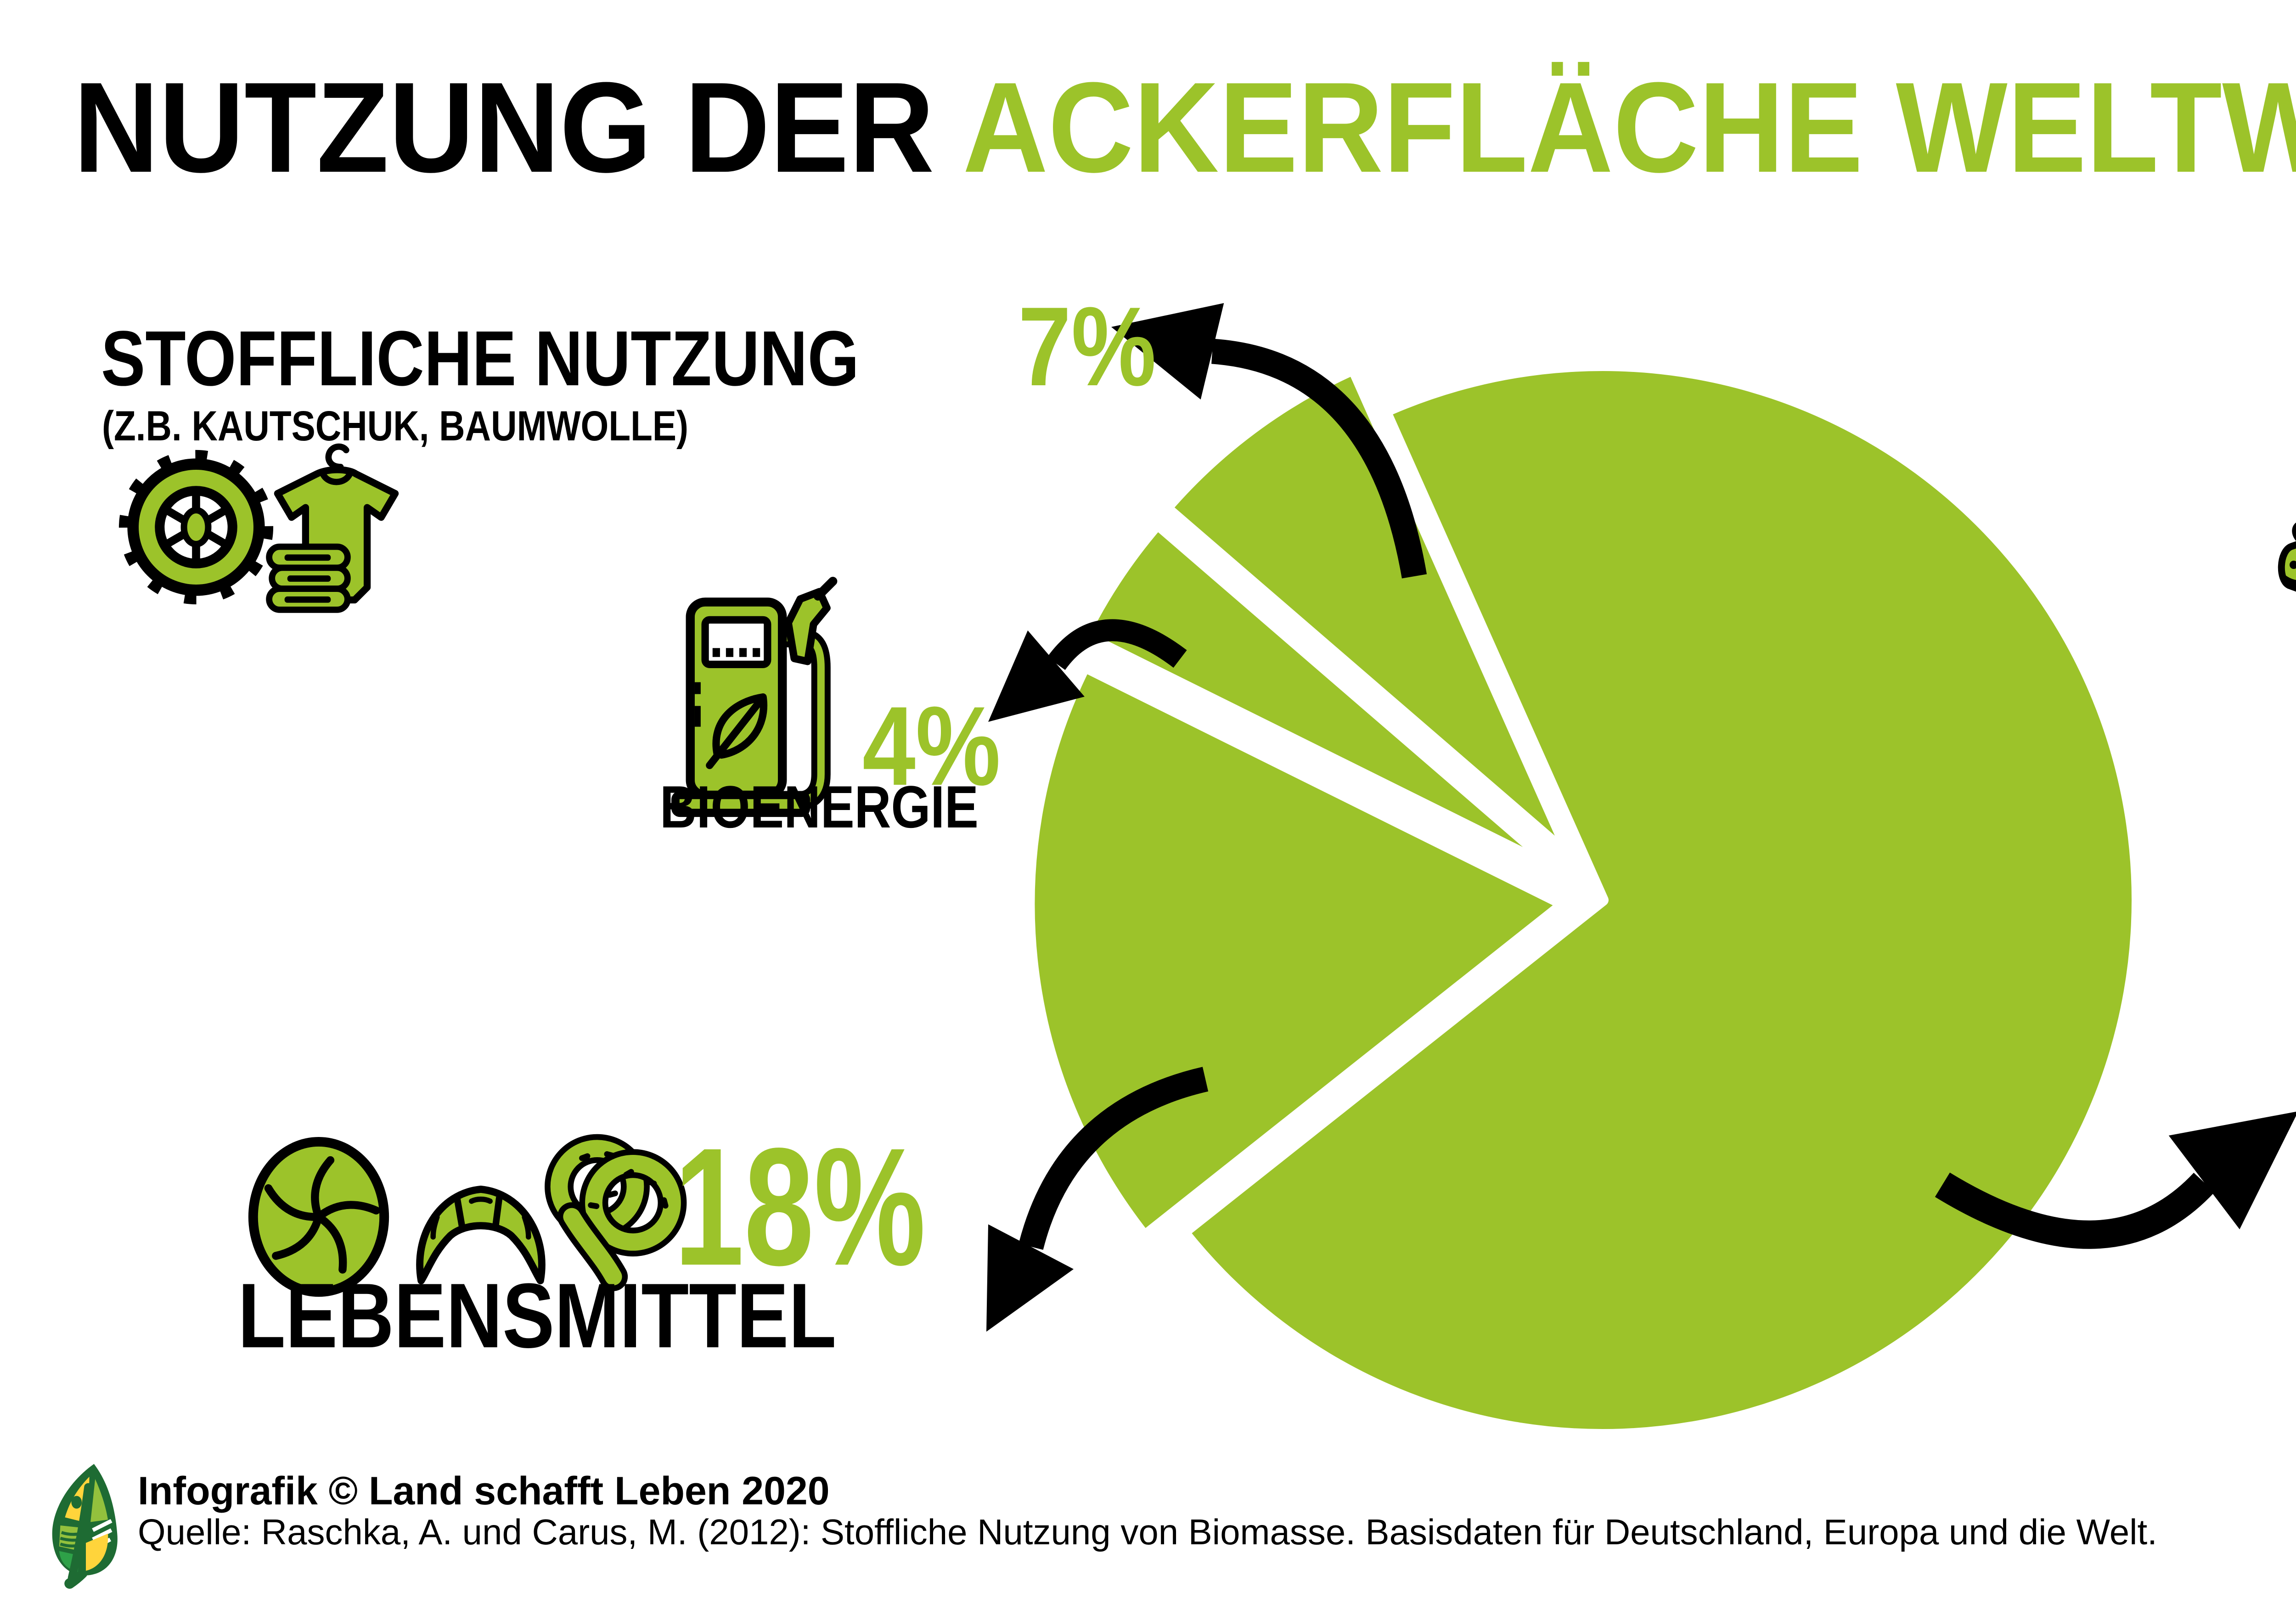 The image size is (2296, 1615). I want to click on land-schafft-leben-logo, so click(85, 1527).